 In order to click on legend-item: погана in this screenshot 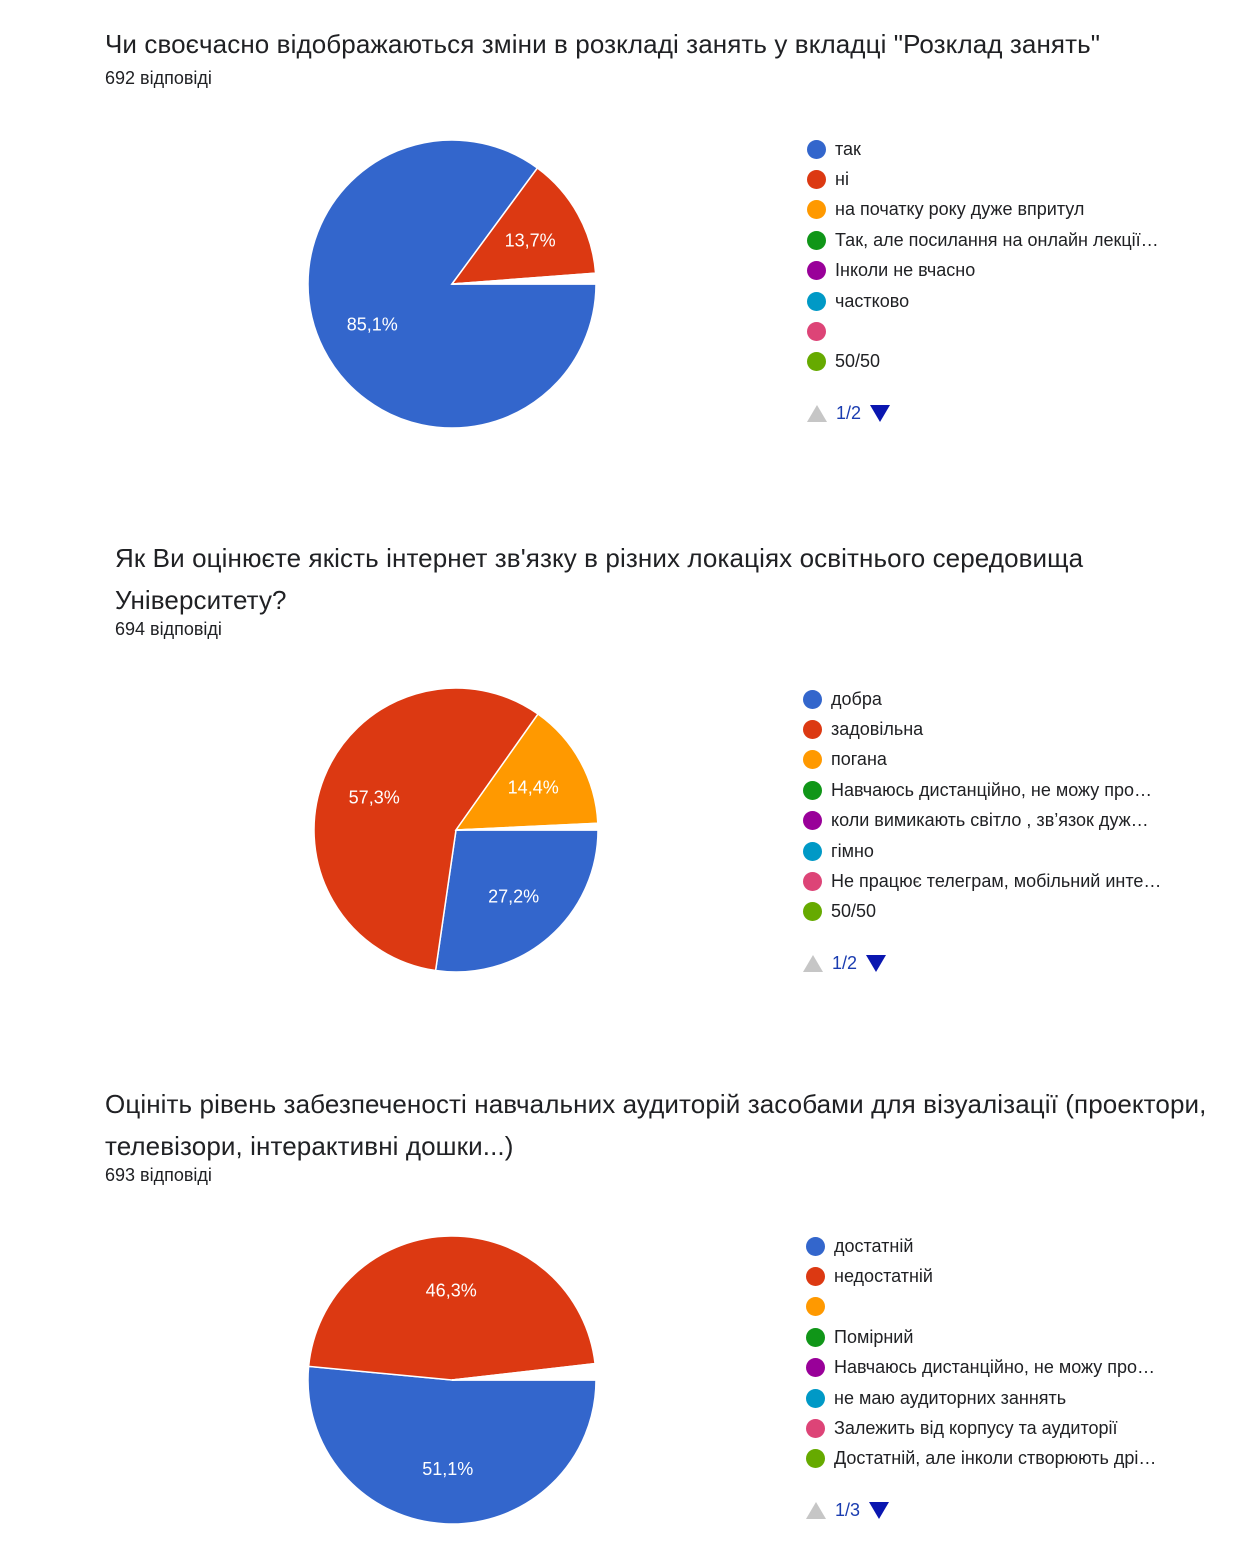, I will do `click(1003, 760)`.